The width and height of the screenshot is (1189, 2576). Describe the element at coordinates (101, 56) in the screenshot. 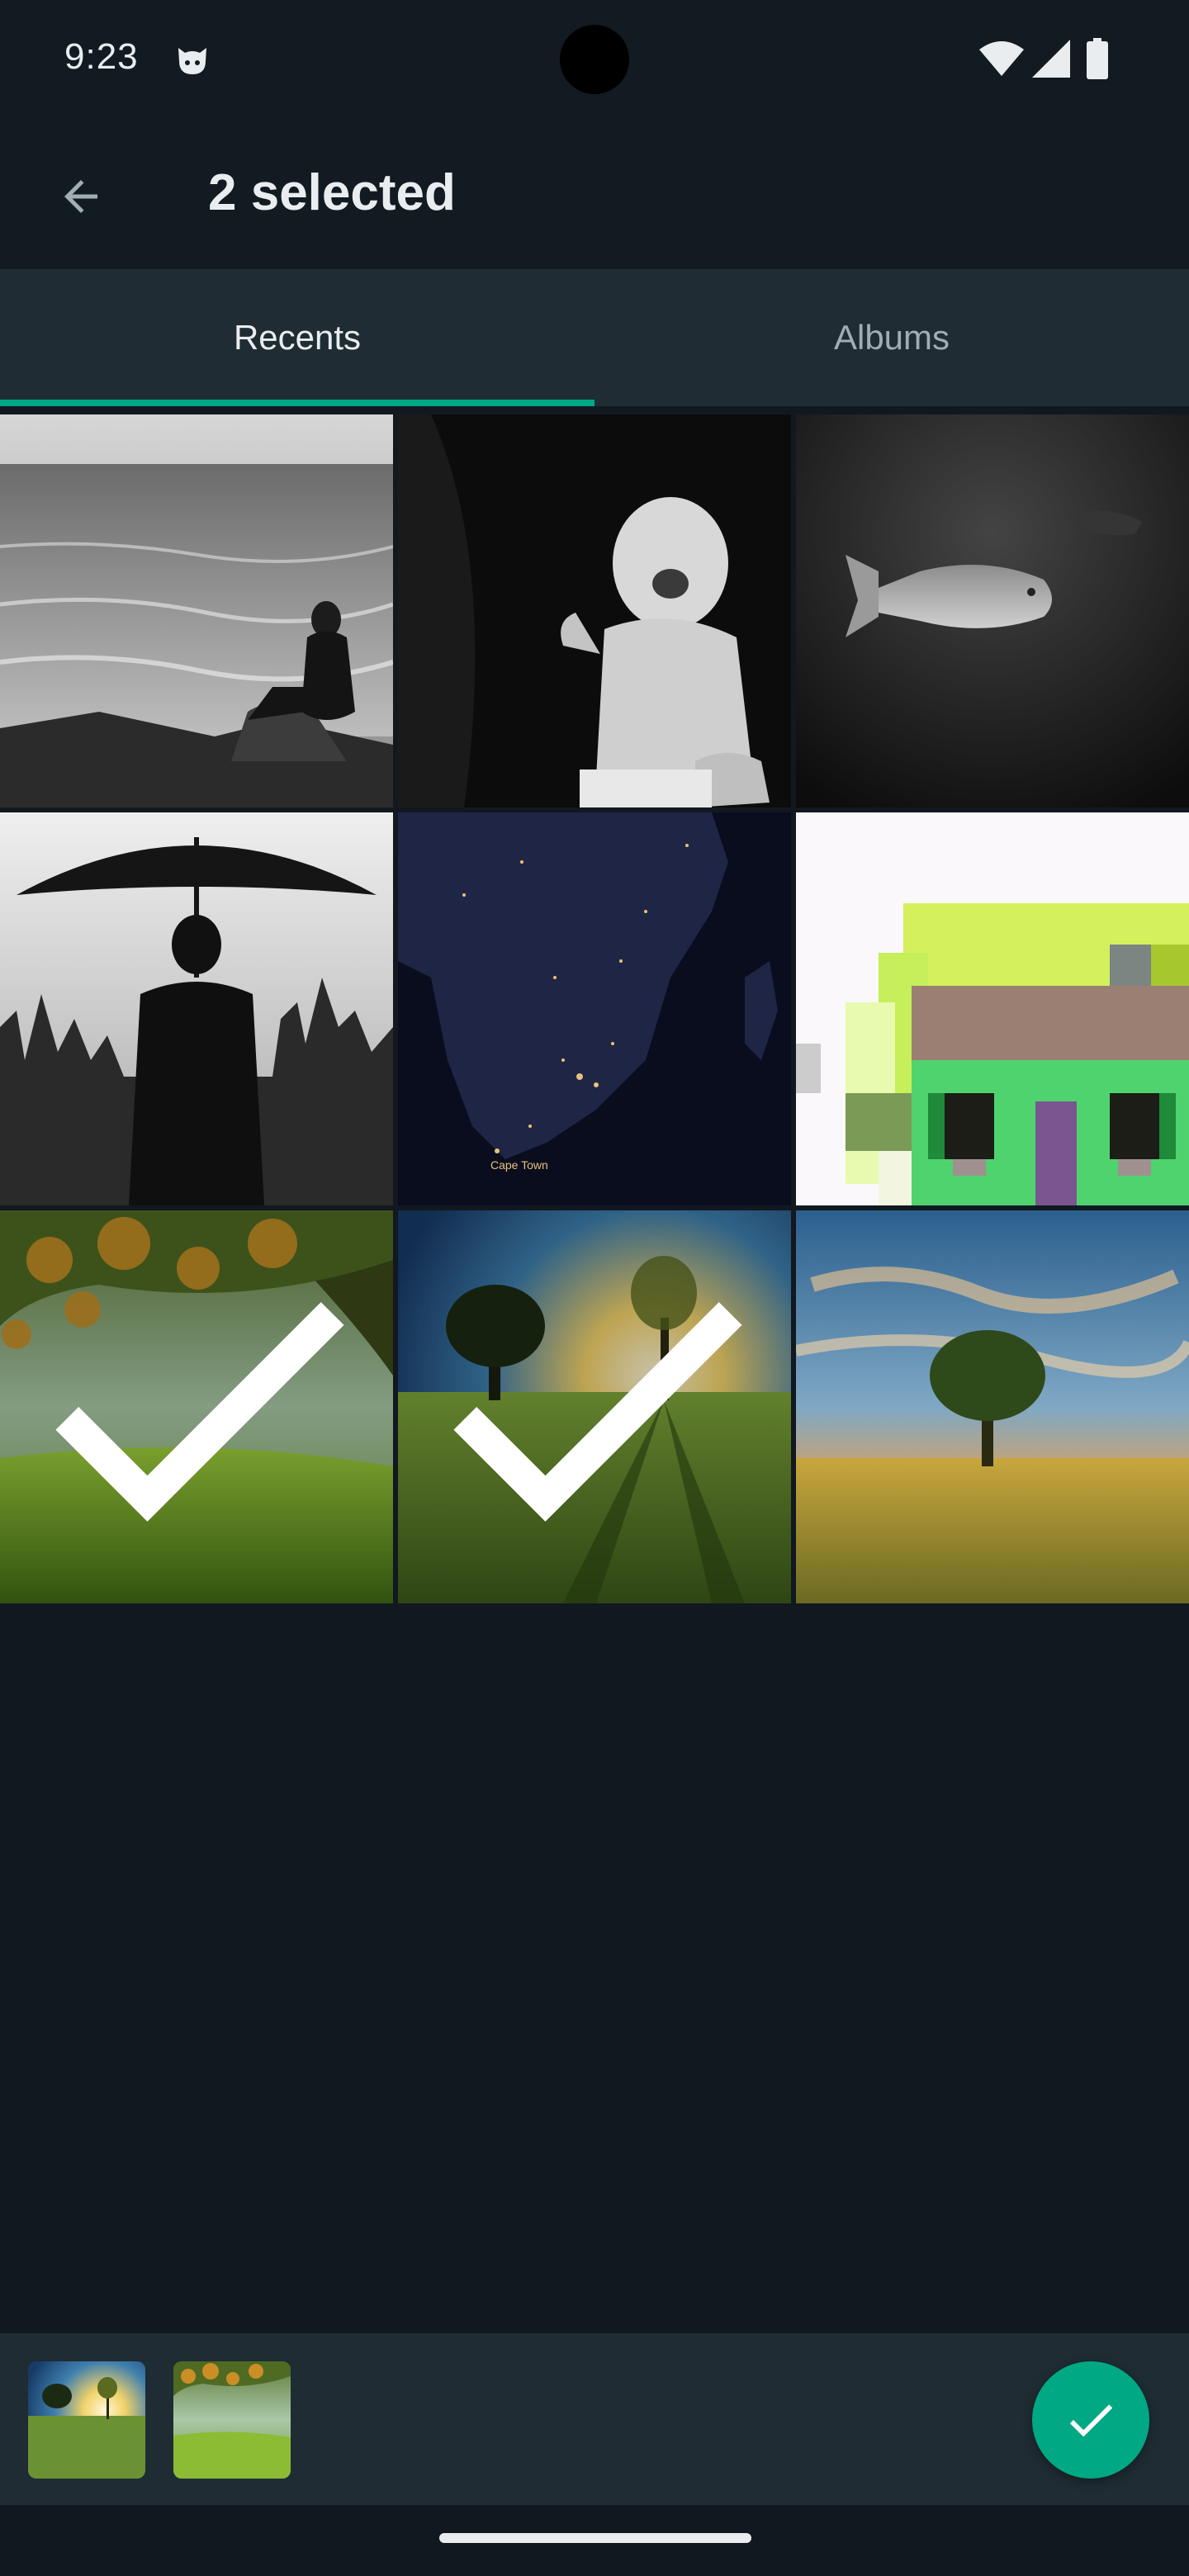

I see `status-time: 9:23` at that location.